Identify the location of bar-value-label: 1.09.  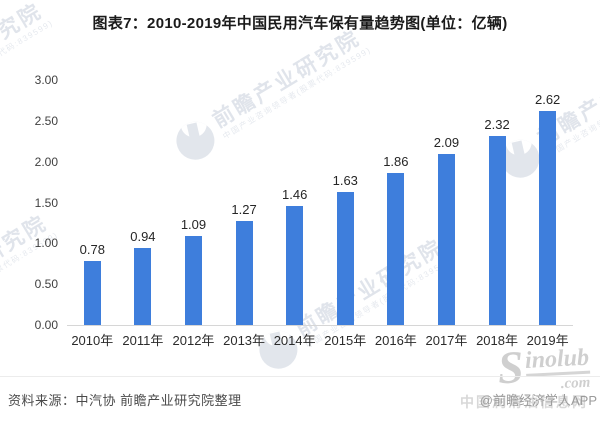
(193, 224).